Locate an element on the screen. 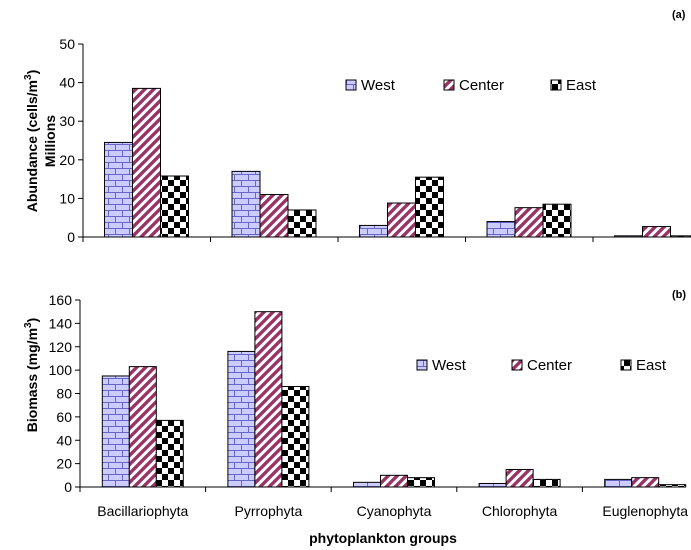 This screenshot has height=550, width=691. panel-a-bar-center-chlorophyta is located at coordinates (529, 222).